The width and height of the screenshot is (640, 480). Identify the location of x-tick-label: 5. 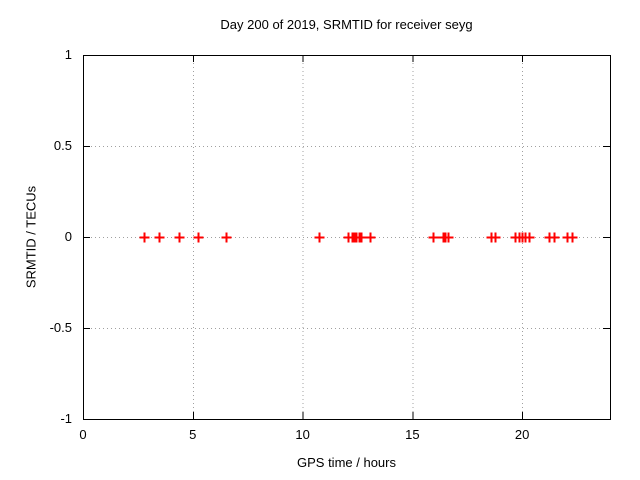
(193, 434).